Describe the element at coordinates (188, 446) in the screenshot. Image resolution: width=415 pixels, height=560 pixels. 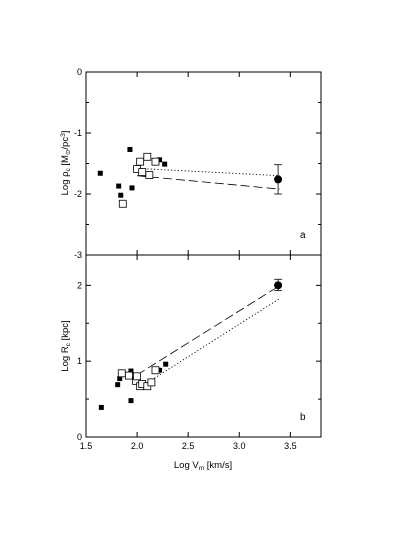
I see `x-tick-label: 2.5` at that location.